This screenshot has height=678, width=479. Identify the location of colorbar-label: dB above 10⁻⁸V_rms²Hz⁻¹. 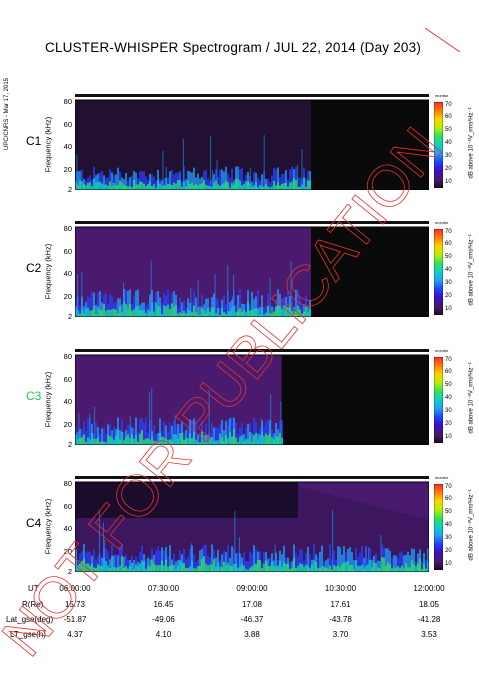
(471, 525).